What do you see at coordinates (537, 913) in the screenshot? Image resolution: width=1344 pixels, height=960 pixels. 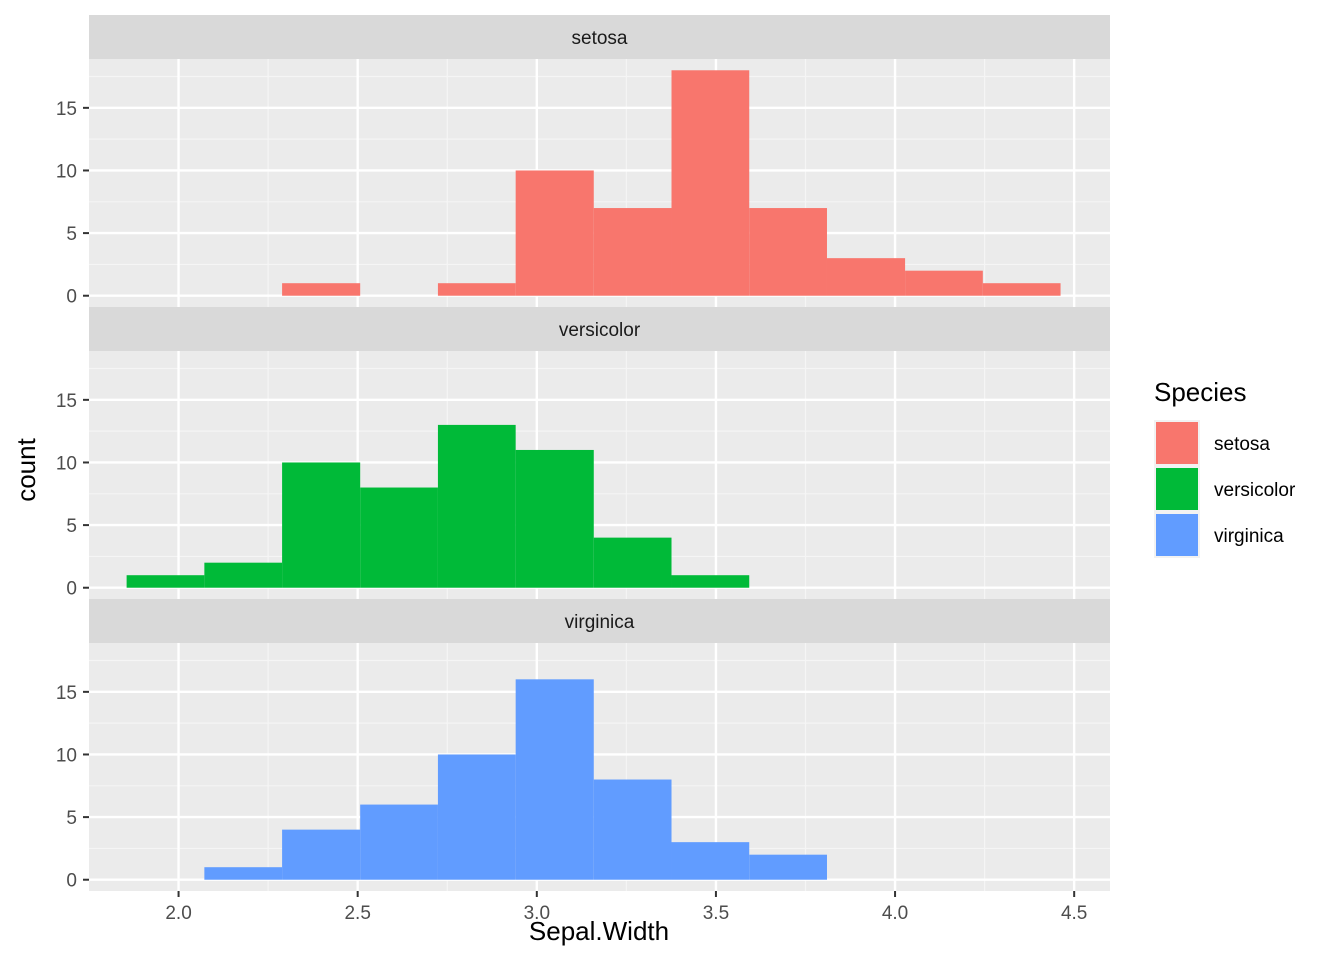 I see `x-tick-label: 3.0` at bounding box center [537, 913].